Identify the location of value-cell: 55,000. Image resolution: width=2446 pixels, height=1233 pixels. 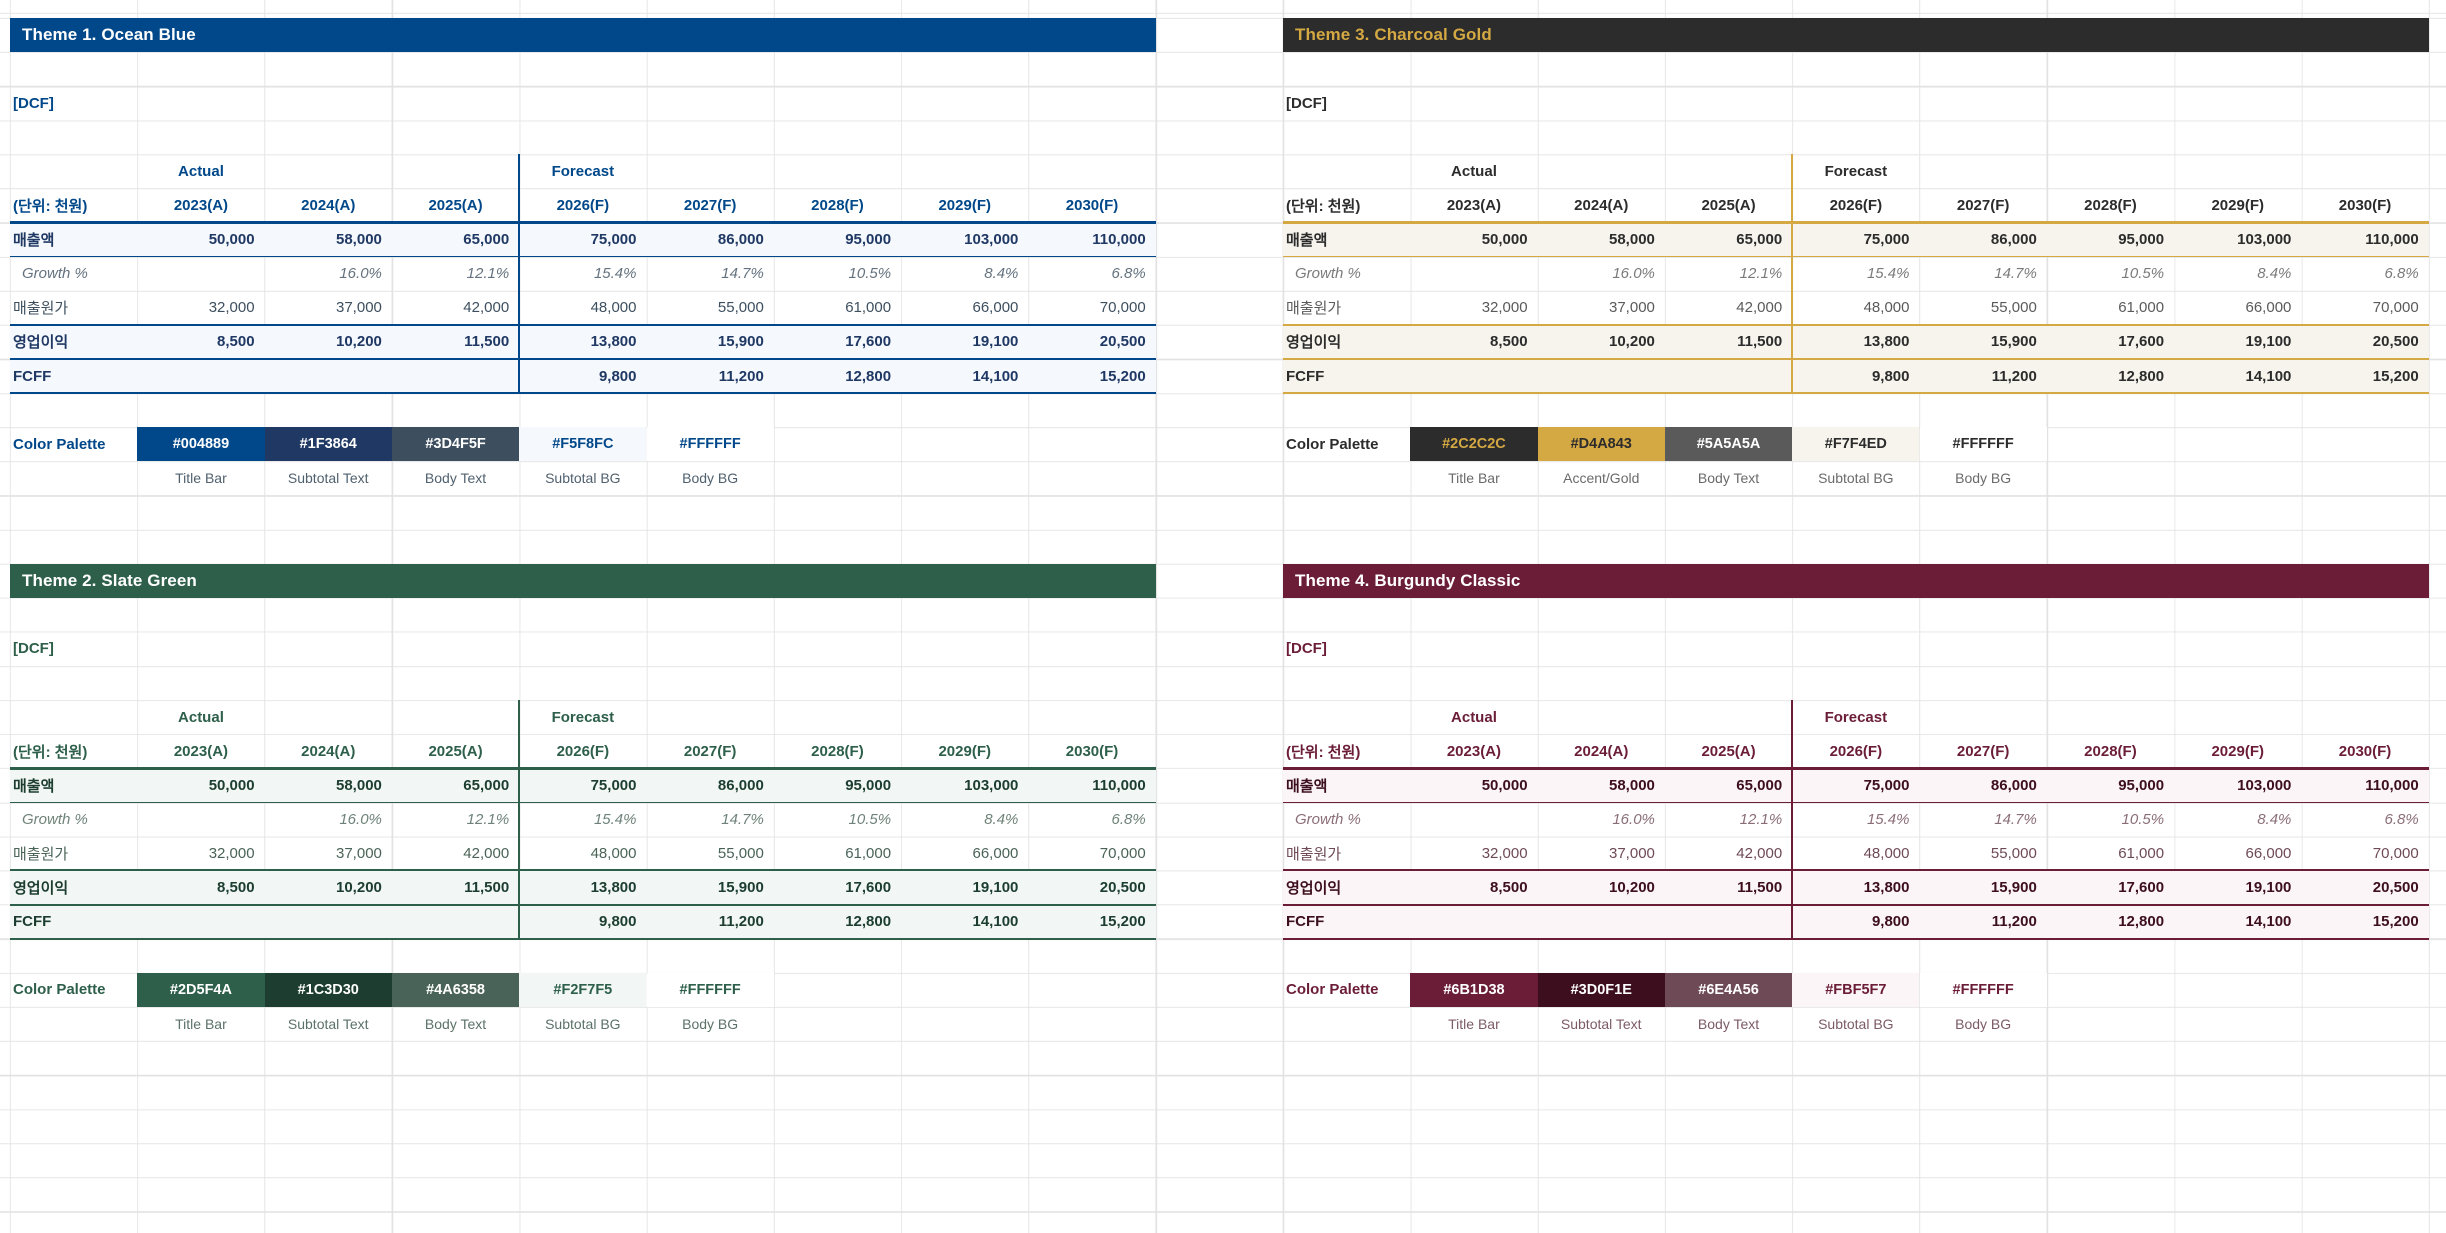
(740, 308).